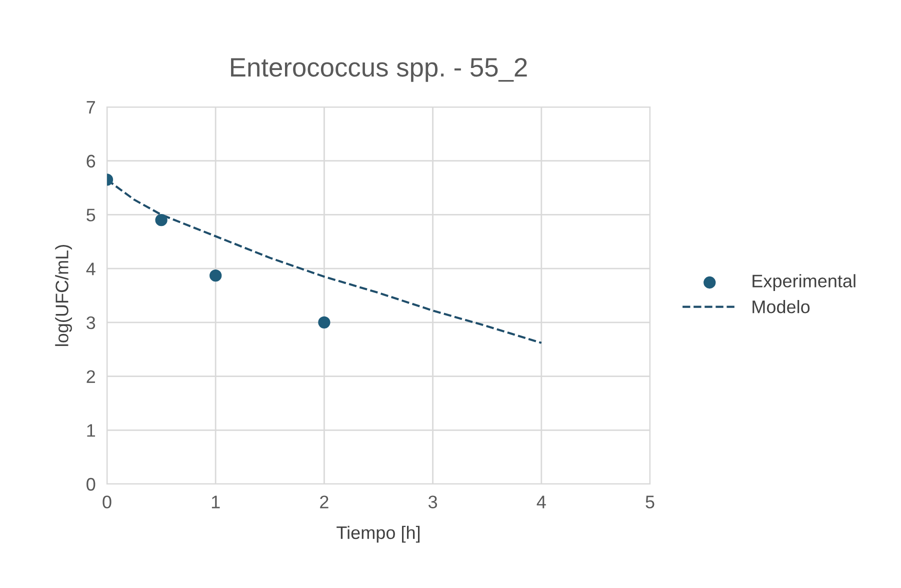 Image resolution: width=901 pixels, height=588 pixels. Describe the element at coordinates (107, 502) in the screenshot. I see `x-tick-label: 0` at that location.